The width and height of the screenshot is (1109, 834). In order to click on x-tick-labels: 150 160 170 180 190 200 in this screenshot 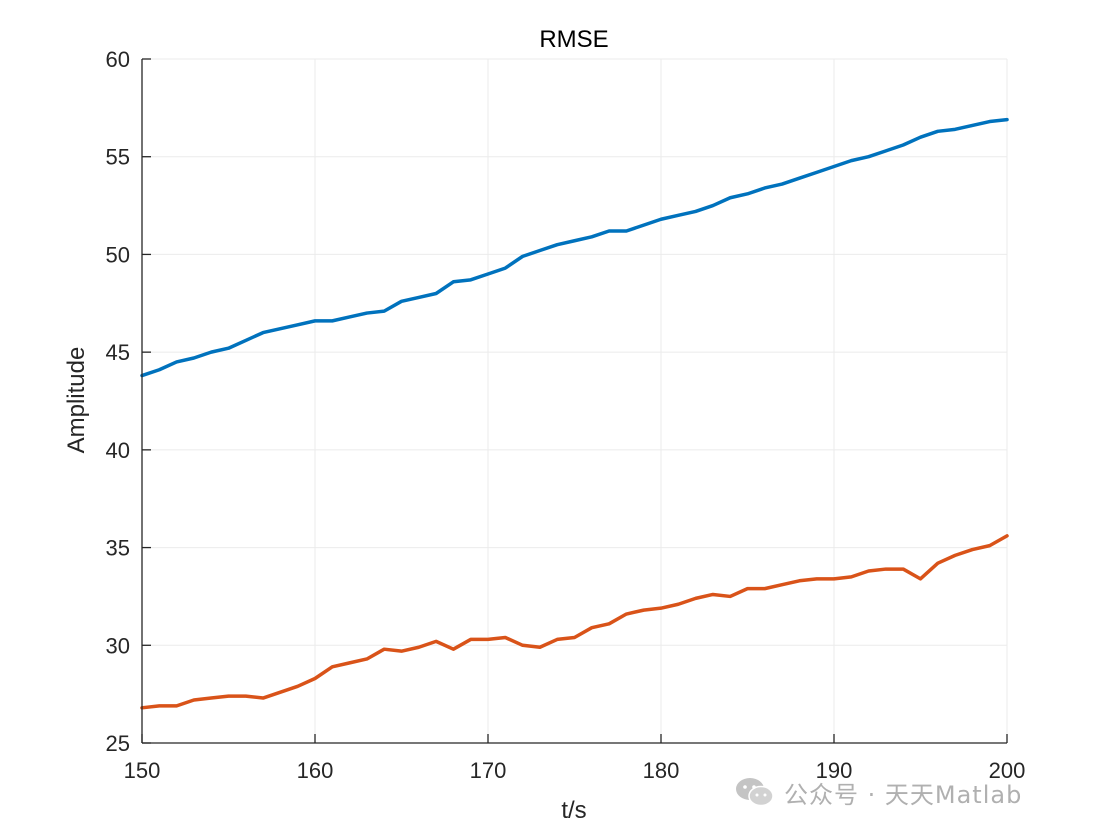, I will do `click(575, 770)`.